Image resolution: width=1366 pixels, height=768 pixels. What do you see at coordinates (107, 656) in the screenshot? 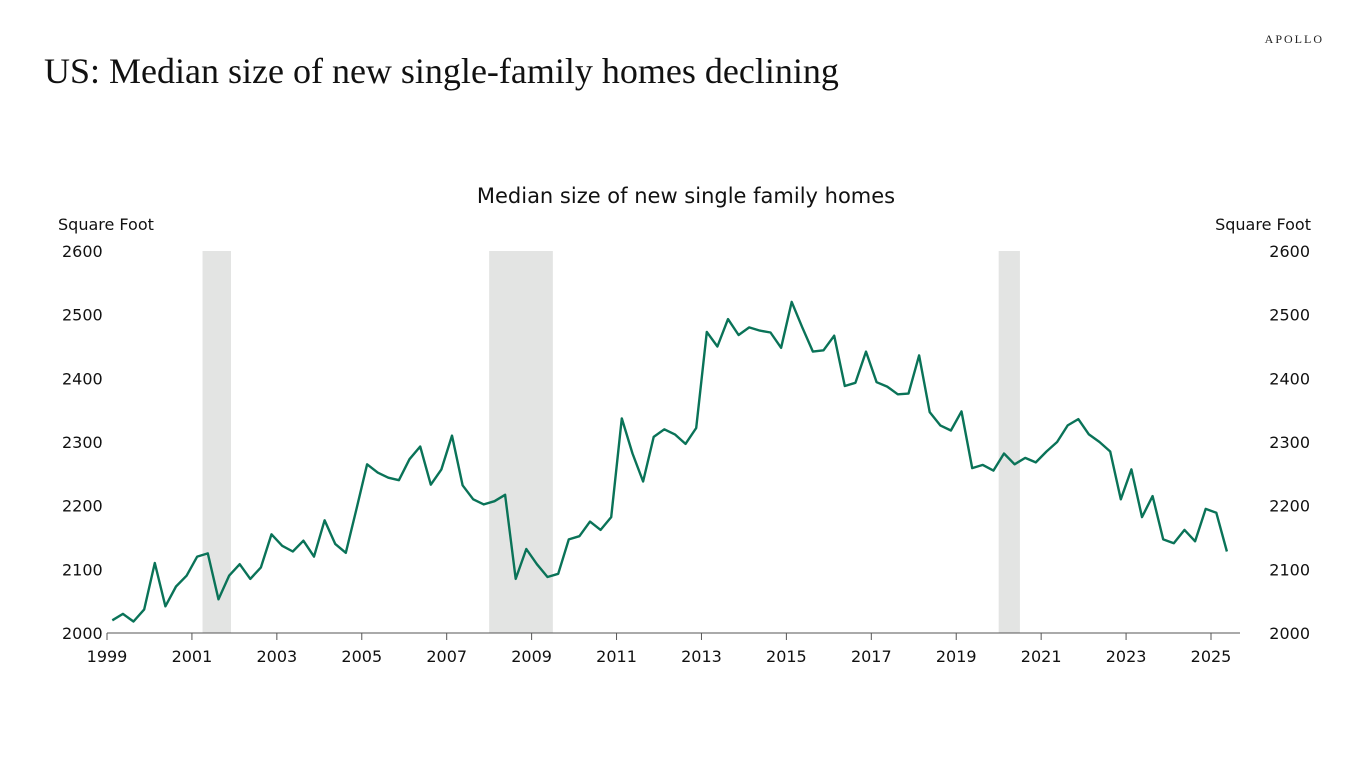
I see `x-tick-label: 1999` at bounding box center [107, 656].